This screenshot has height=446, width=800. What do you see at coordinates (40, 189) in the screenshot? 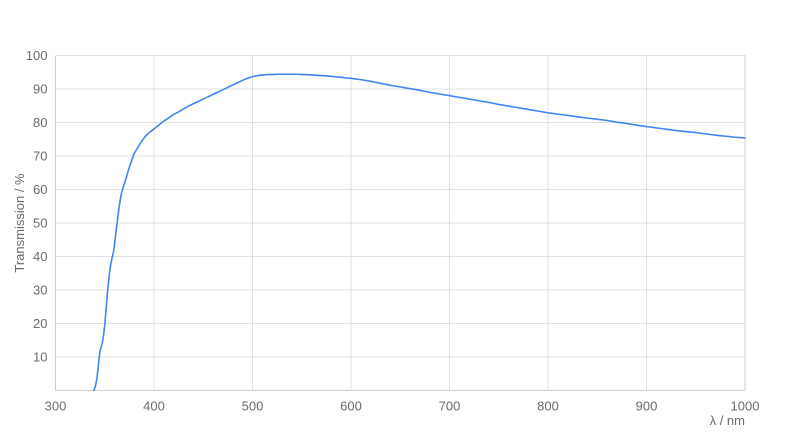
I see `y-tick-label: 60` at bounding box center [40, 189].